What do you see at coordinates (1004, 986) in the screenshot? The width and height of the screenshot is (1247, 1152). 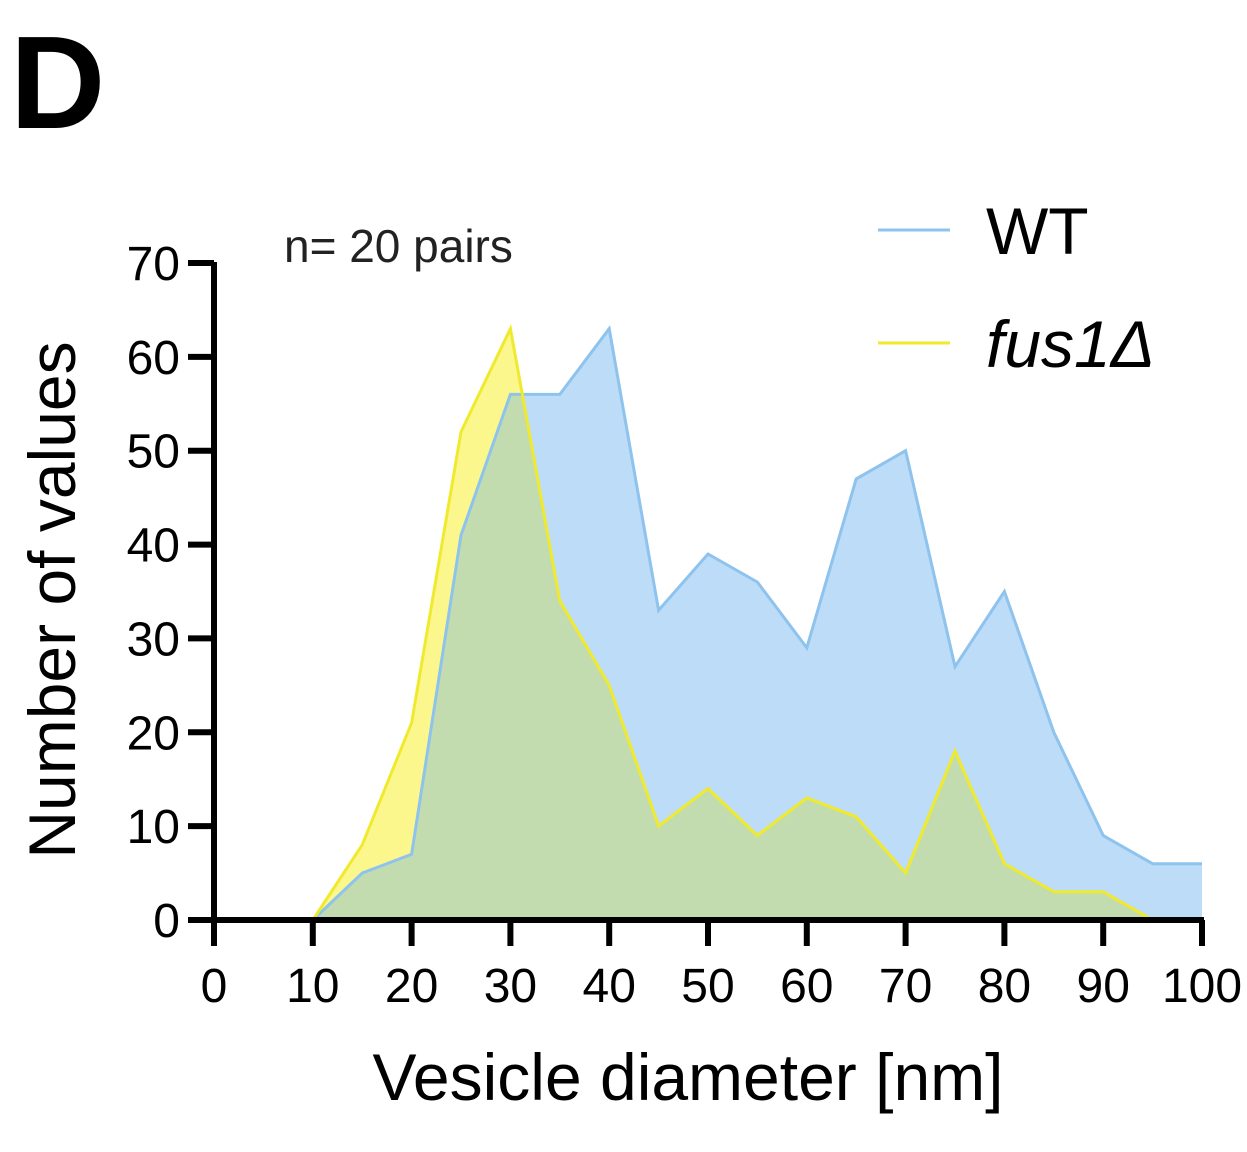 I see `x-tick-label: 80` at bounding box center [1004, 986].